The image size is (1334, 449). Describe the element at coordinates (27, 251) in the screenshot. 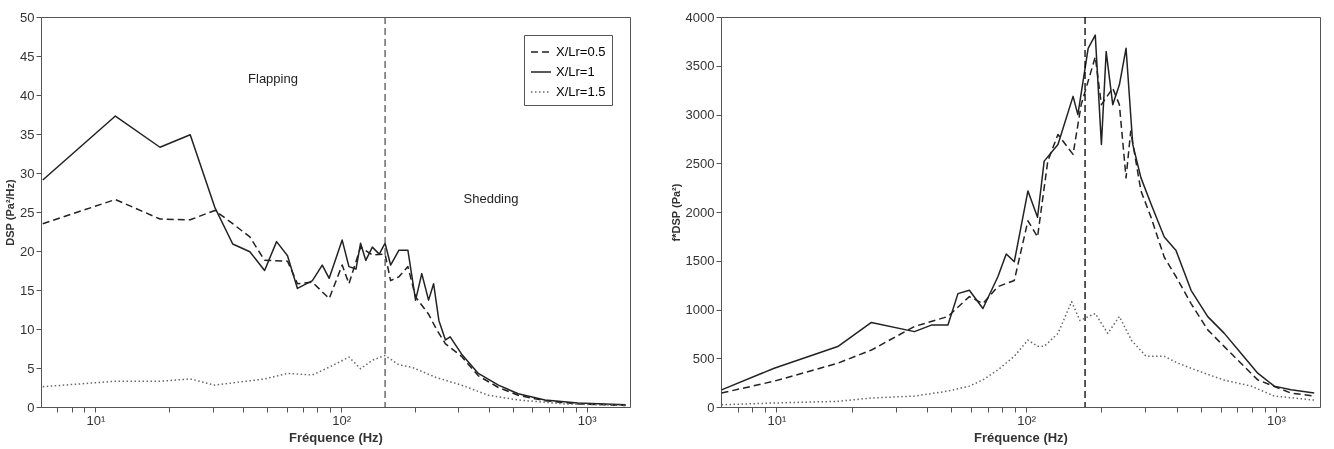

I see `y-tick-label: 20` at that location.